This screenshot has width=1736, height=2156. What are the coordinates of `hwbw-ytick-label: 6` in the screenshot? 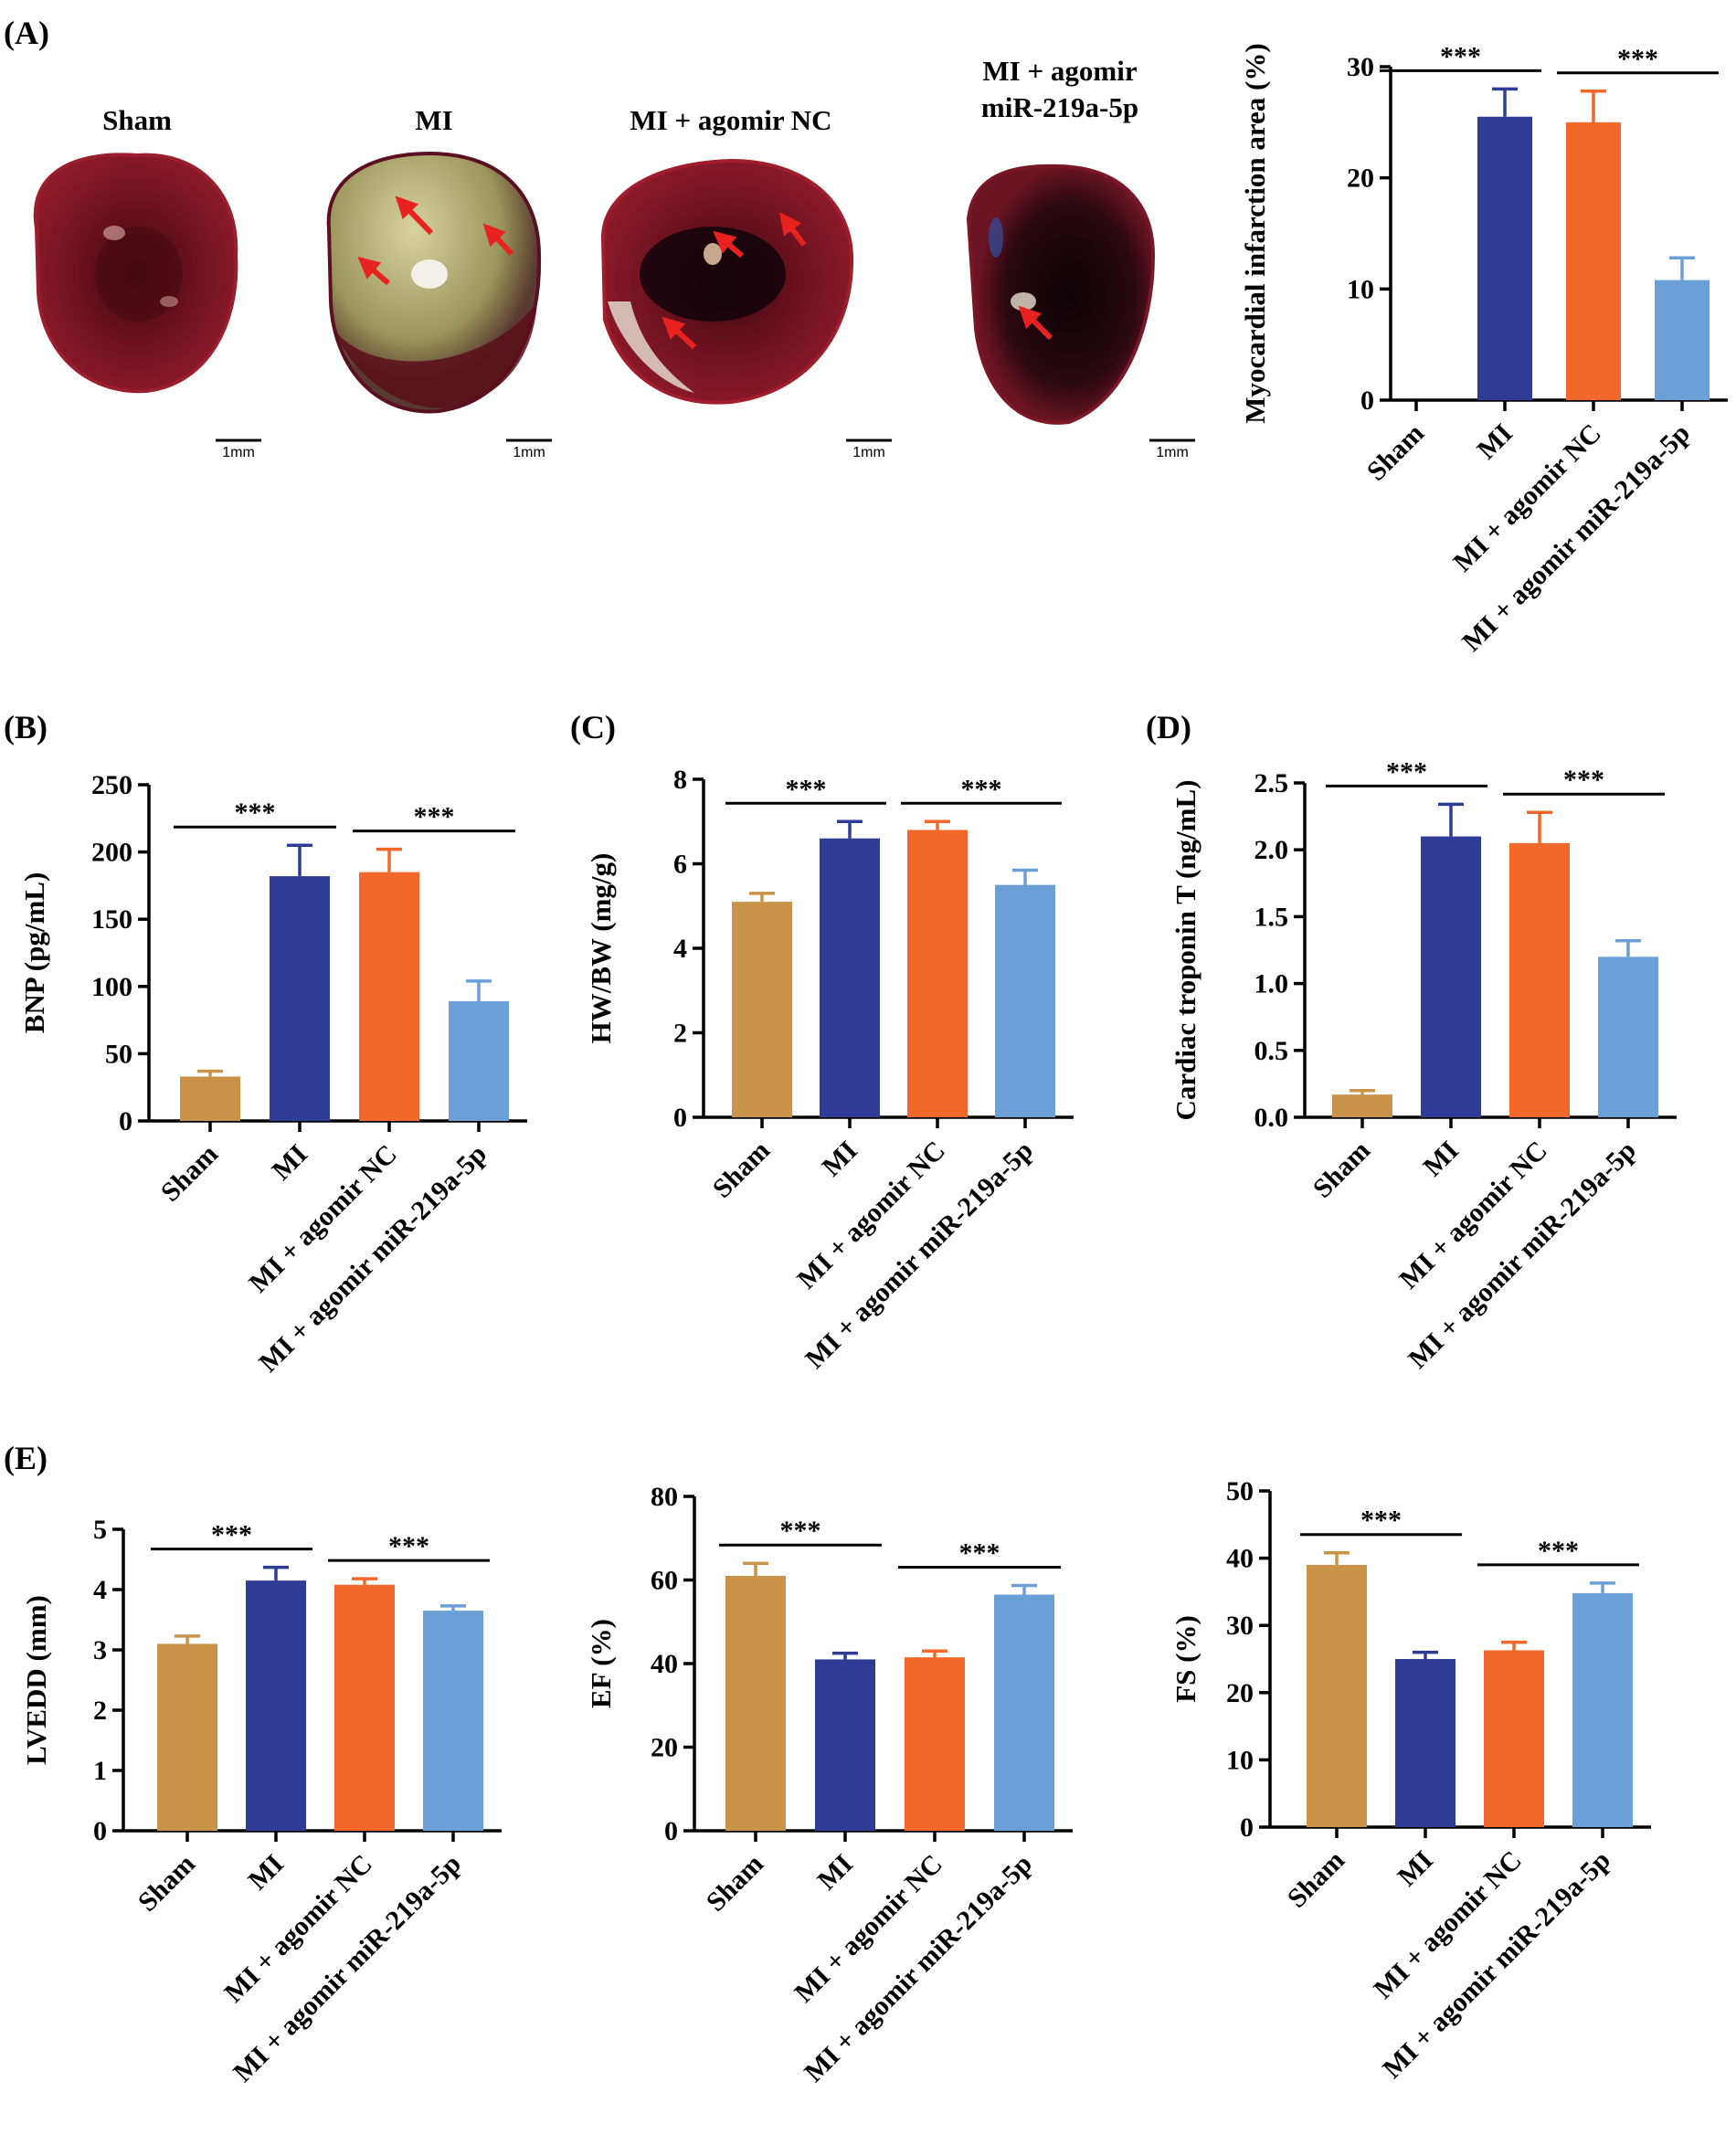 It's located at (680, 865).